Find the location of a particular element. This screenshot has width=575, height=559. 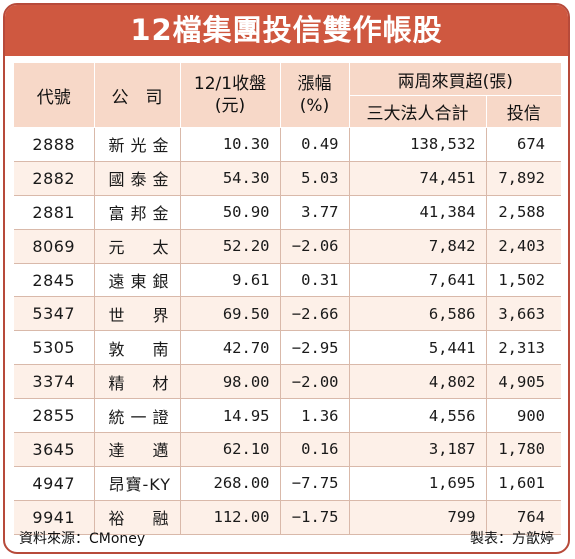

cell-close: 69.50 is located at coordinates (230, 314).